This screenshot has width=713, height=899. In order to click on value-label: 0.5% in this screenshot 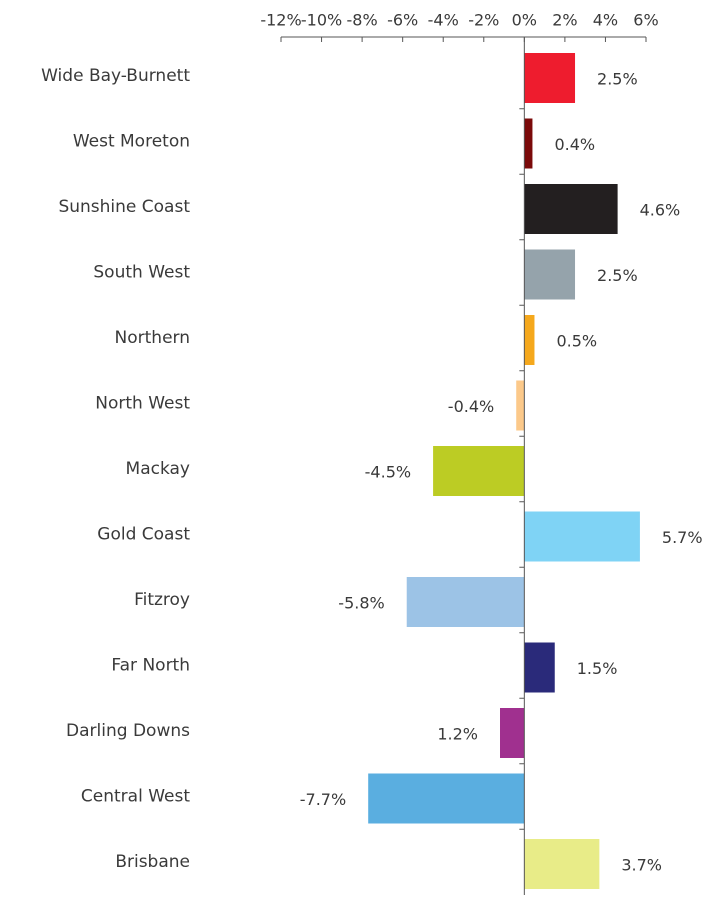, I will do `click(576, 341)`.